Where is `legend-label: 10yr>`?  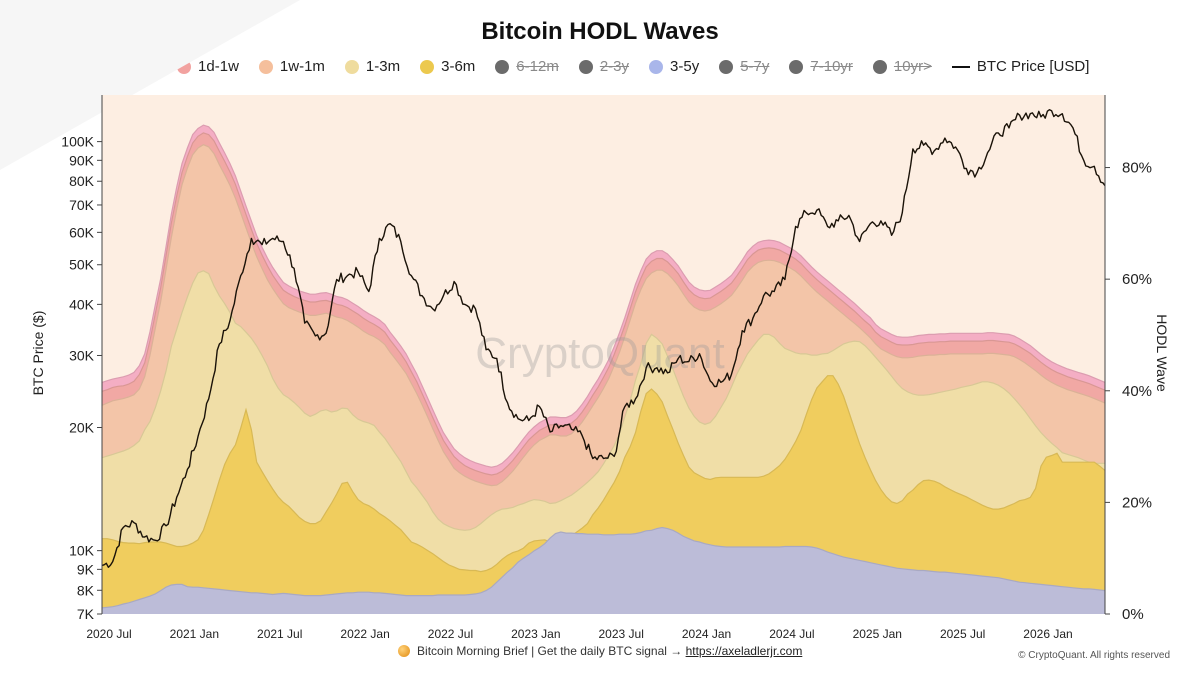
legend-label: 10yr> is located at coordinates (912, 66).